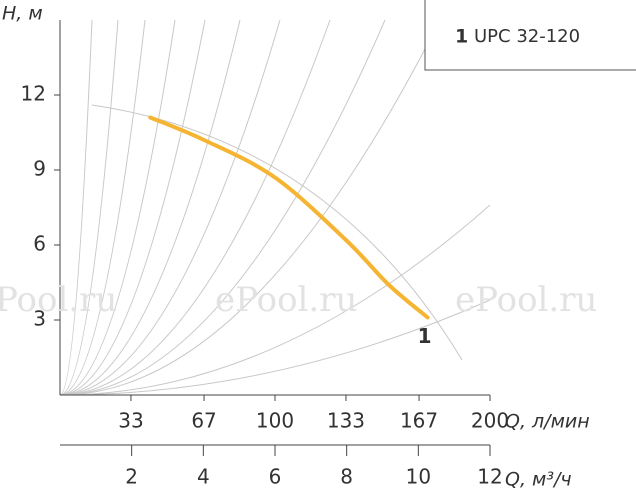 The image size is (636, 498). What do you see at coordinates (527, 36) in the screenshot?
I see `legend-label: UPC 32-120` at bounding box center [527, 36].